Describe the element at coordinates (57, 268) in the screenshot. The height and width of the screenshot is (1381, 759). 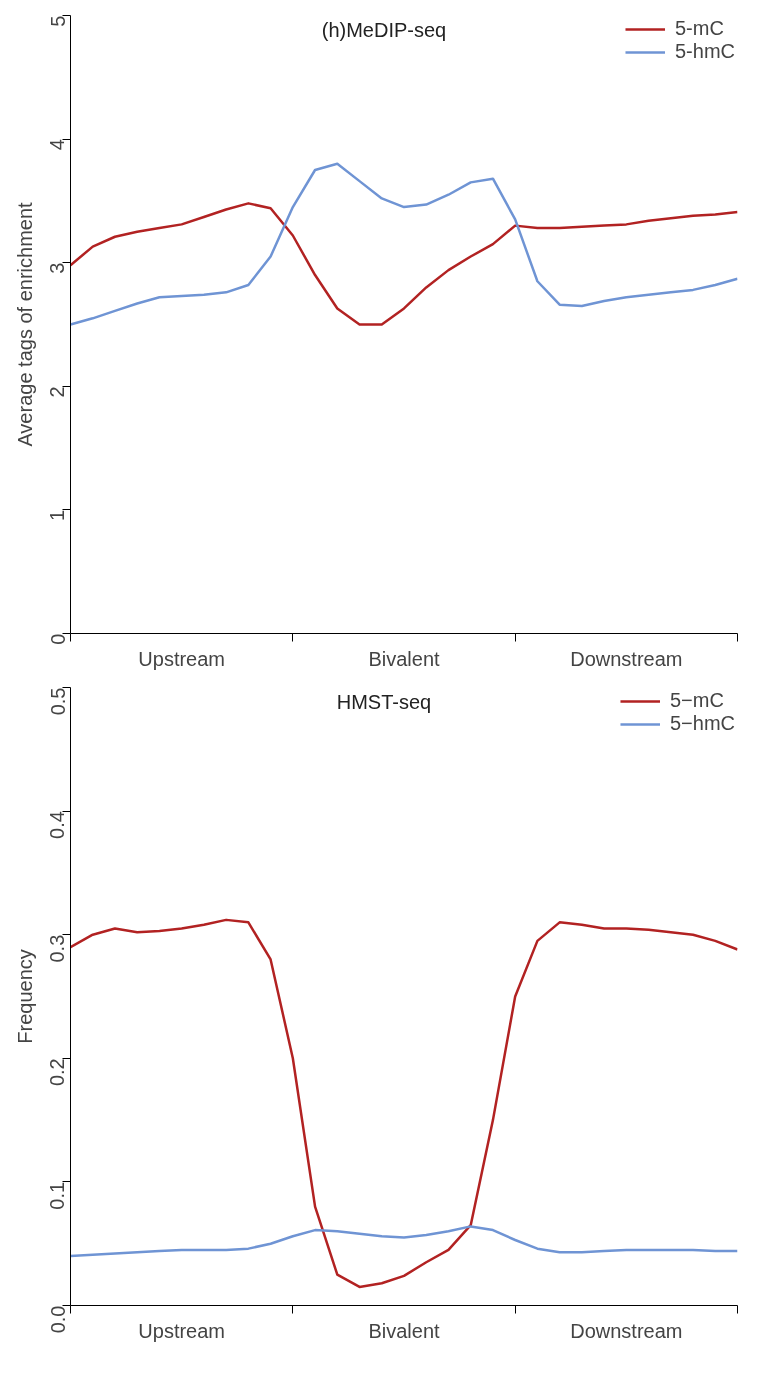
I see `y-tick-label: 3` at that location.